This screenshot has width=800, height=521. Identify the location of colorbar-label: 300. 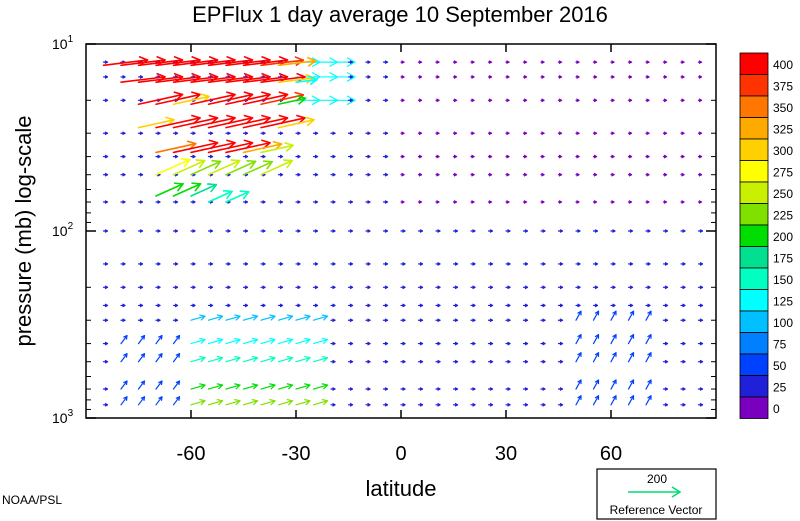
(783, 151).